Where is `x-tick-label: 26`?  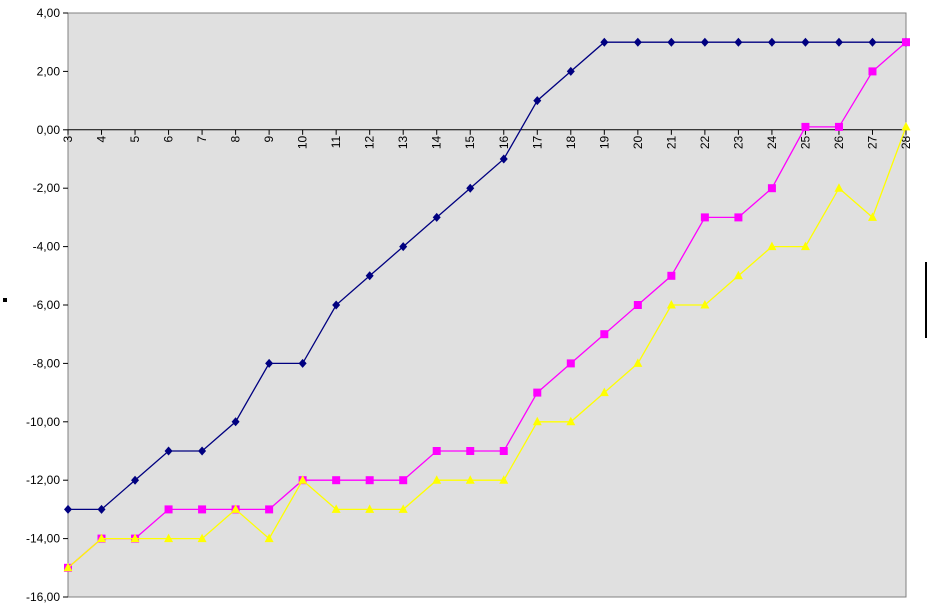
x-tick-label: 26 is located at coordinates (839, 142).